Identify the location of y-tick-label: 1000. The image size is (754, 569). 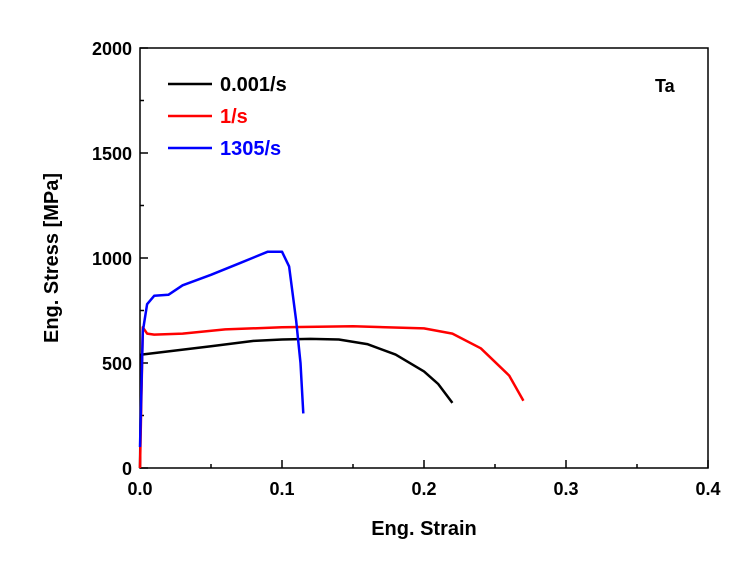
(112, 259).